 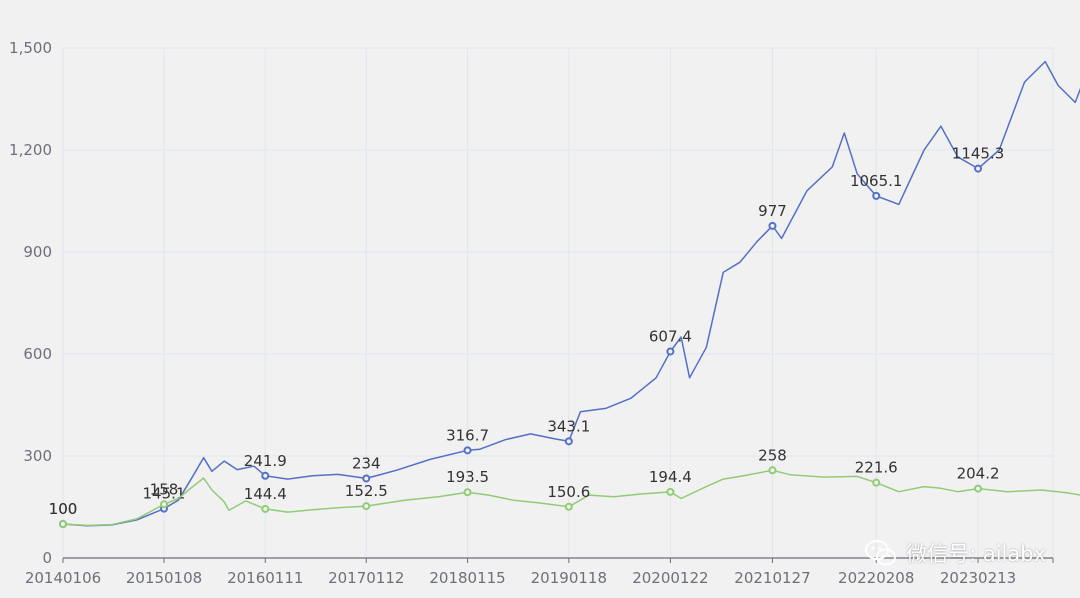 What do you see at coordinates (670, 336) in the screenshot?
I see `series_a-data-label: 607.4` at bounding box center [670, 336].